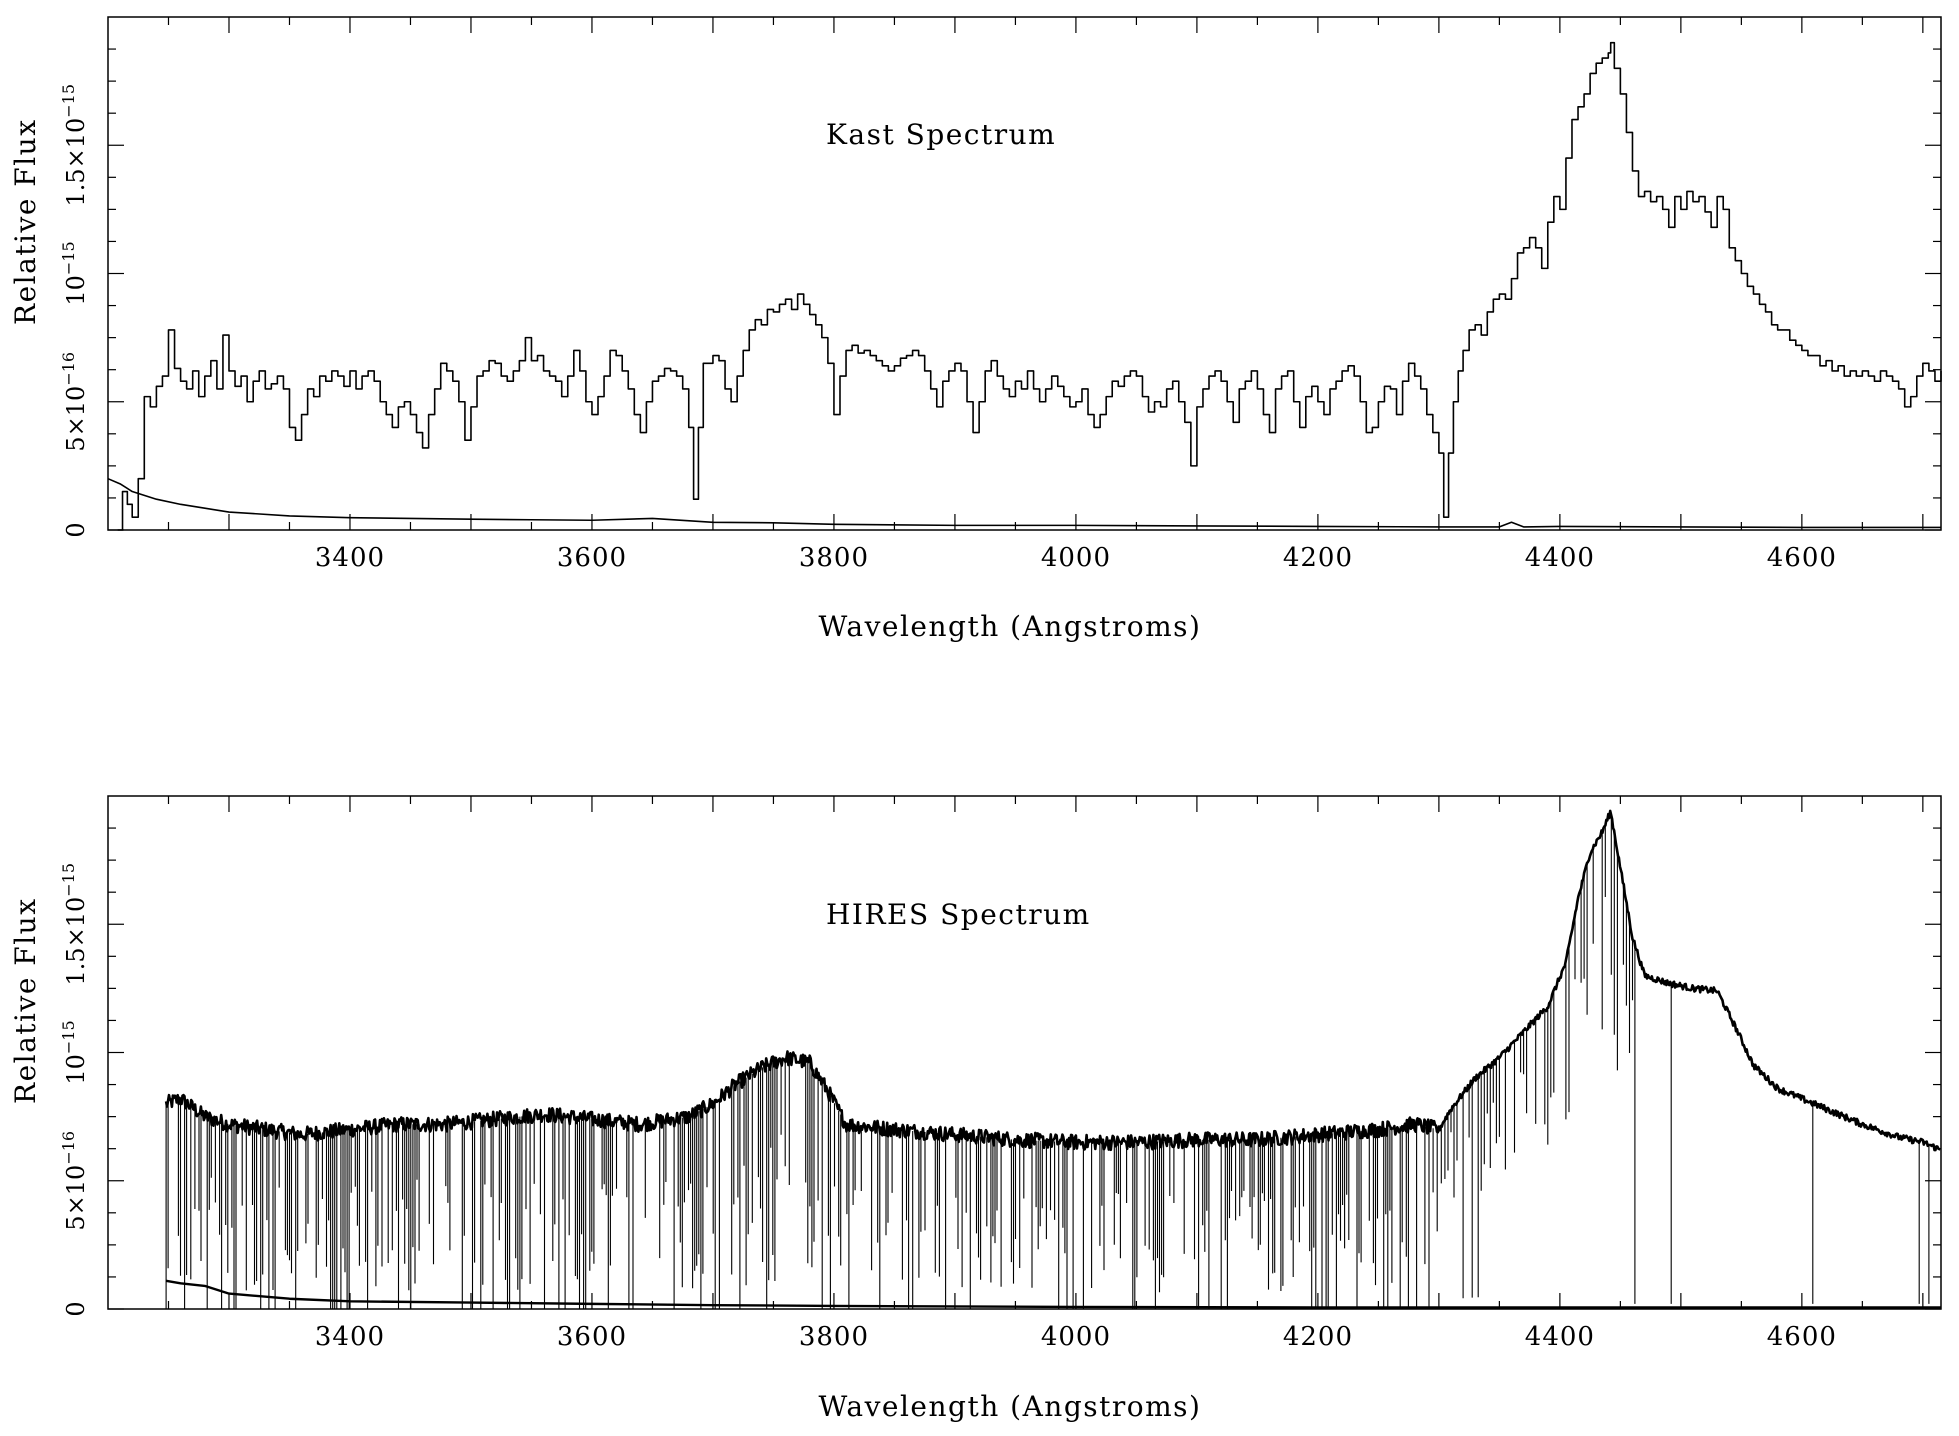  What do you see at coordinates (25, 1000) in the screenshot?
I see `hires-y-axis-label: Relative Flux` at bounding box center [25, 1000].